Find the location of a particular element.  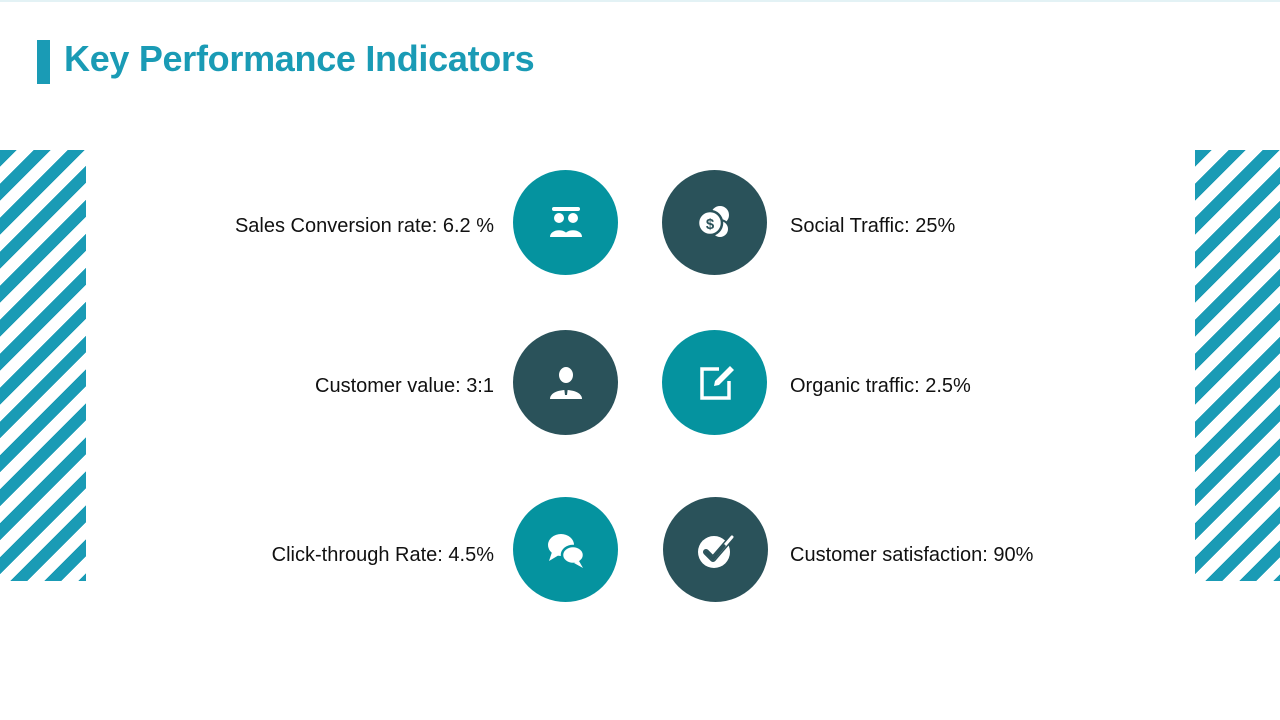

kpi-customer-satisfaction-label: Customer satisfaction: 90% is located at coordinates (912, 555).